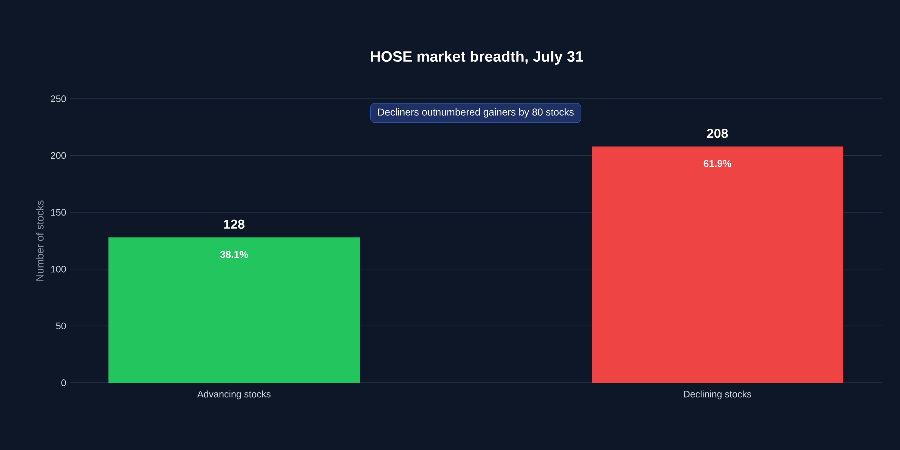  I want to click on data-label: 128, so click(234, 225).